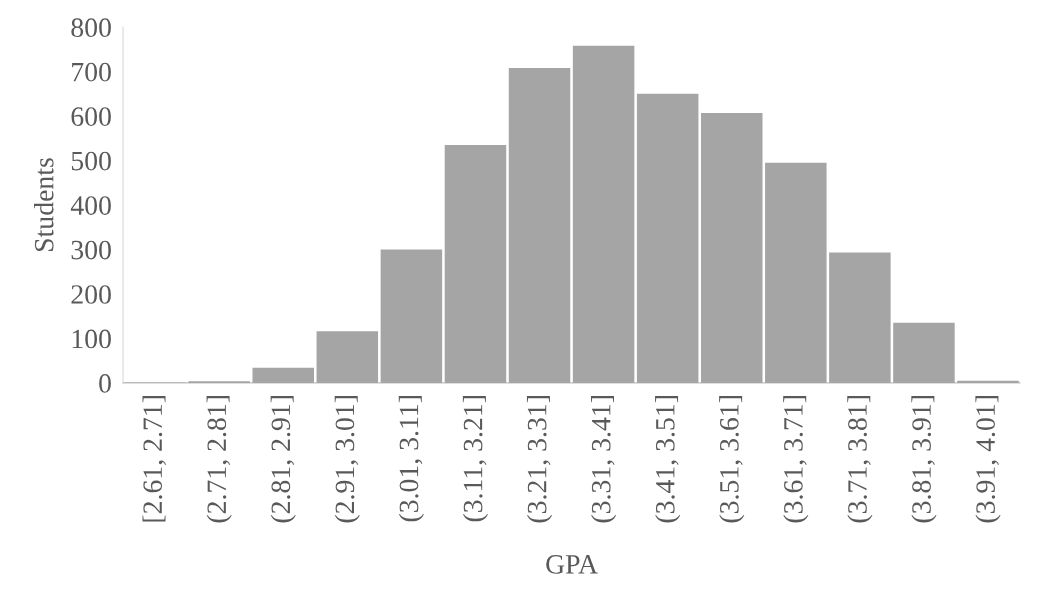  I want to click on x-tick-label: (3.91, 4.01], so click(988, 459).